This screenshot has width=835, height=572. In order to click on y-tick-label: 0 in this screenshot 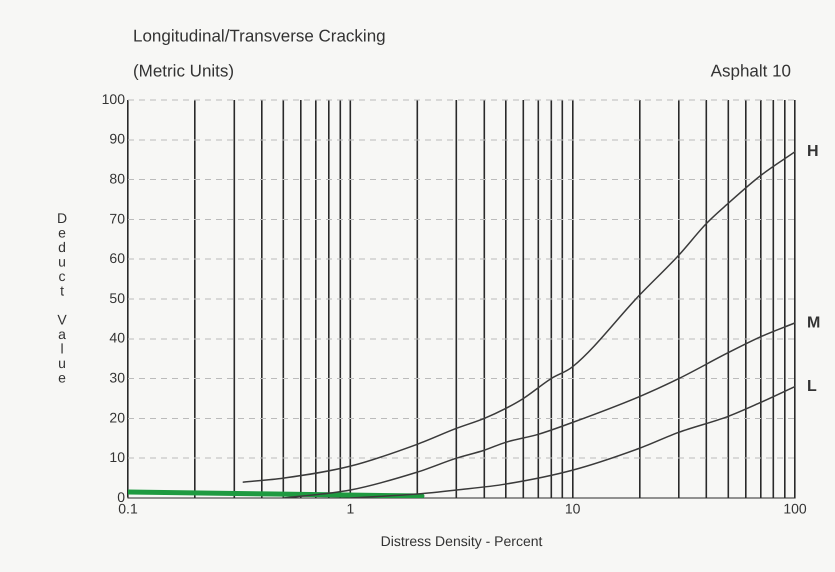, I will do `click(121, 496)`.